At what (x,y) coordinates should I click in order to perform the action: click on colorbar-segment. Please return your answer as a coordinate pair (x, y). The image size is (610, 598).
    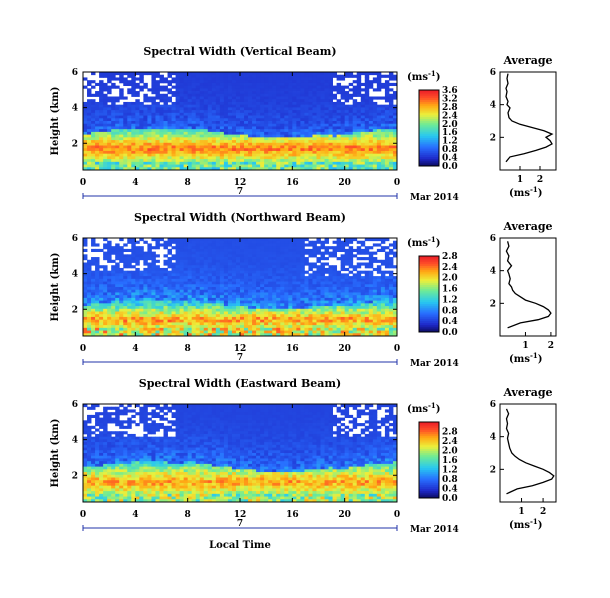
    Looking at the image, I should click on (429, 104).